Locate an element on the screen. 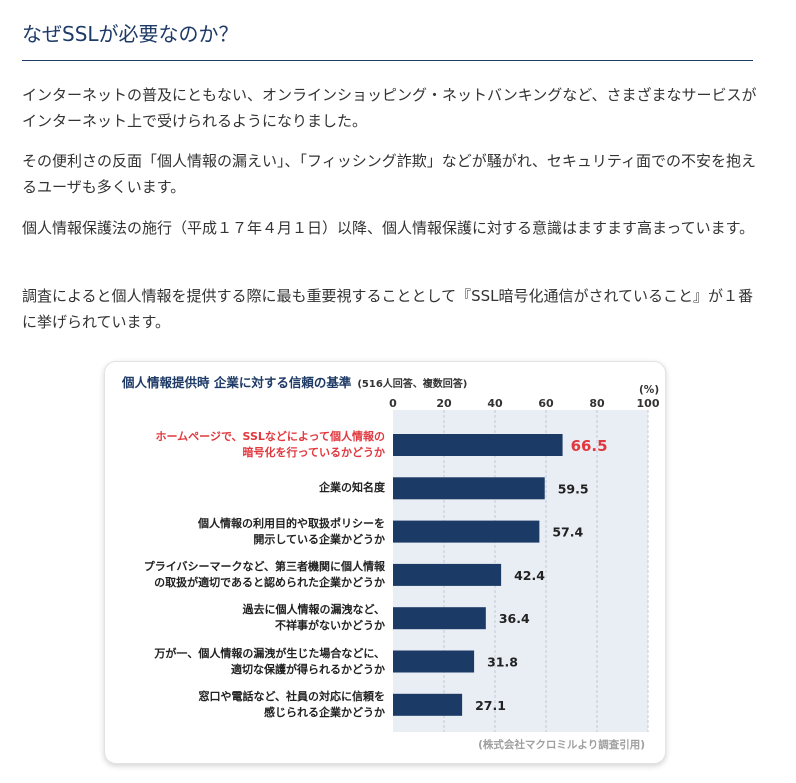  chart-subtitle: (516人回答、複数回答) is located at coordinates (412, 384).